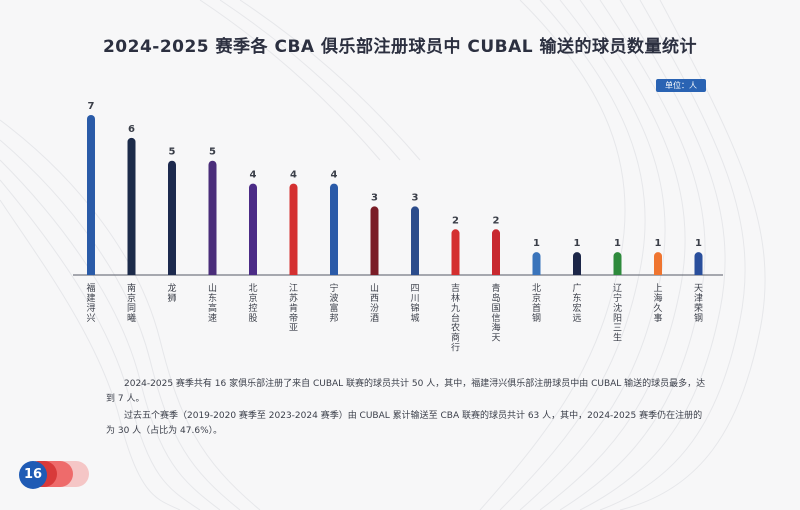  What do you see at coordinates (252, 303) in the screenshot?
I see `category-label: 北京控股` at bounding box center [252, 303].